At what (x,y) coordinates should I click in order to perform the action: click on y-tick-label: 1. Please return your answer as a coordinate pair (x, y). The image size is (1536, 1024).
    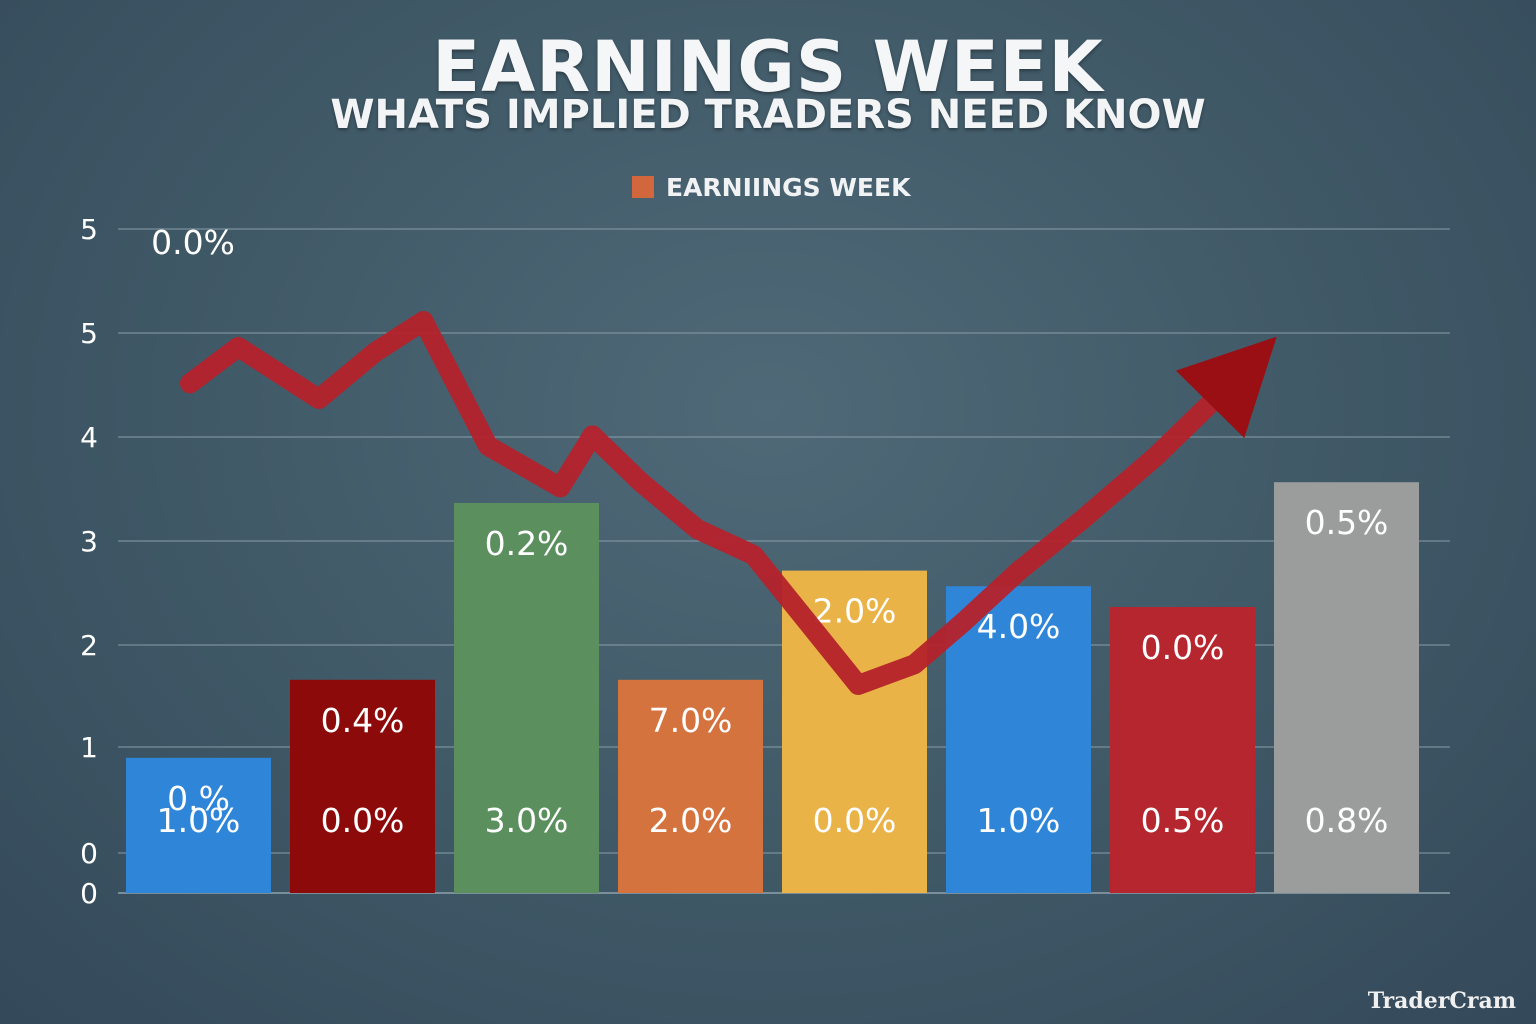
    Looking at the image, I should click on (89, 747).